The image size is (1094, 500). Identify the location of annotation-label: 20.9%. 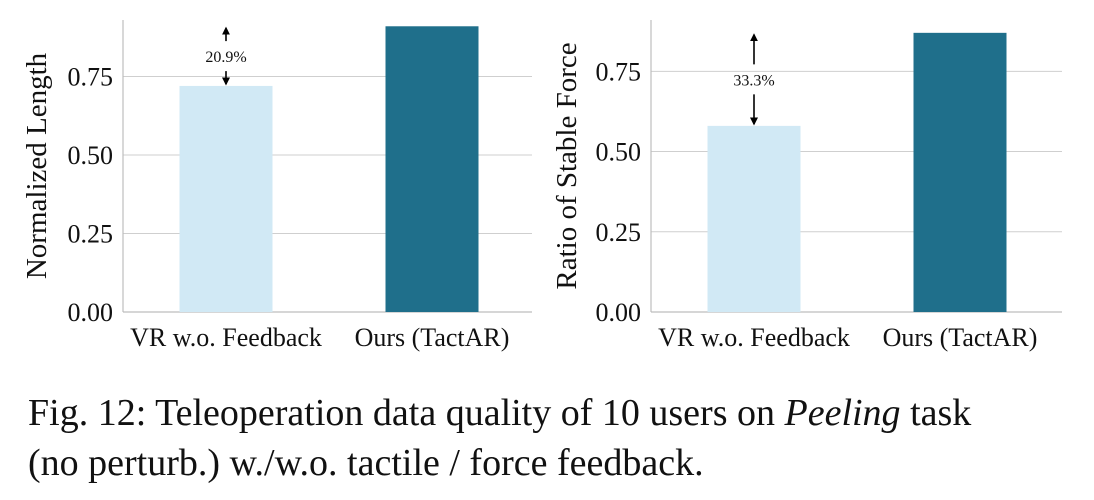
(225, 57).